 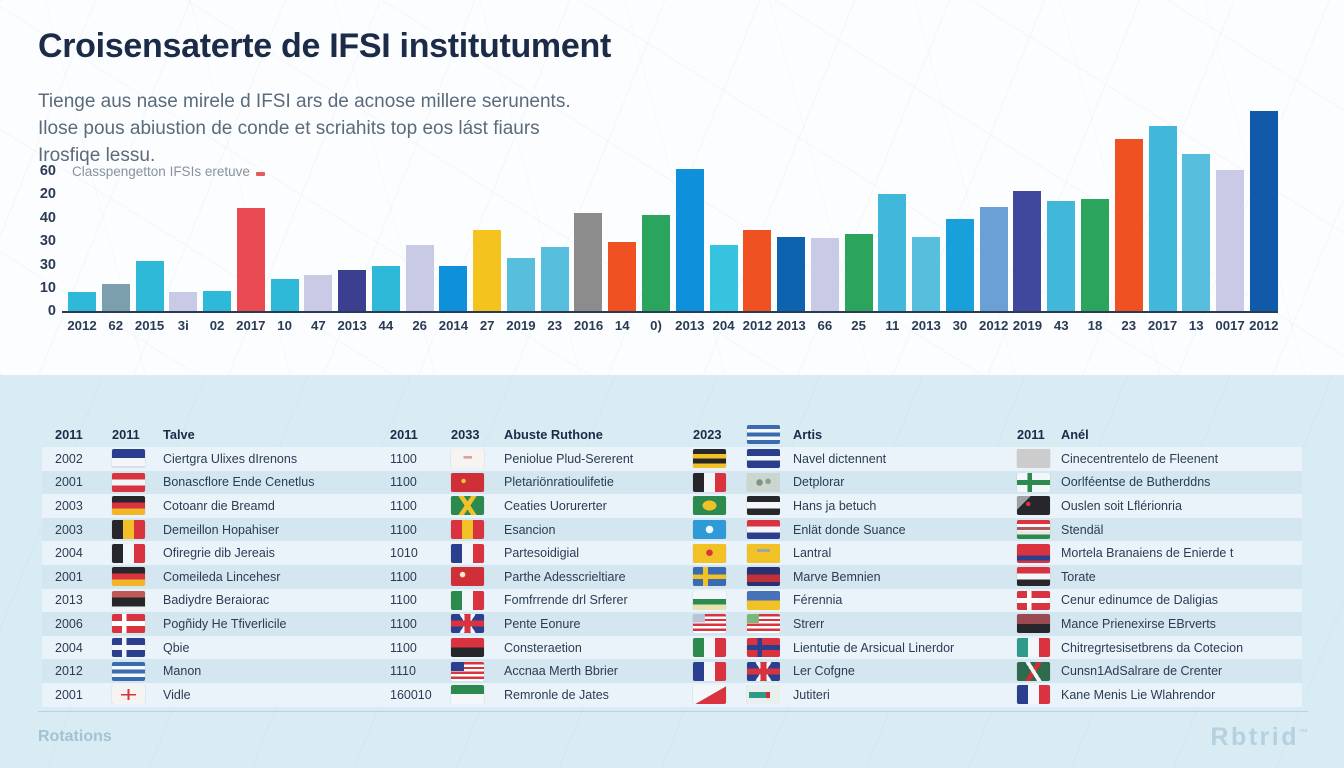 I want to click on x-axis-label: 13, so click(x=1196, y=325).